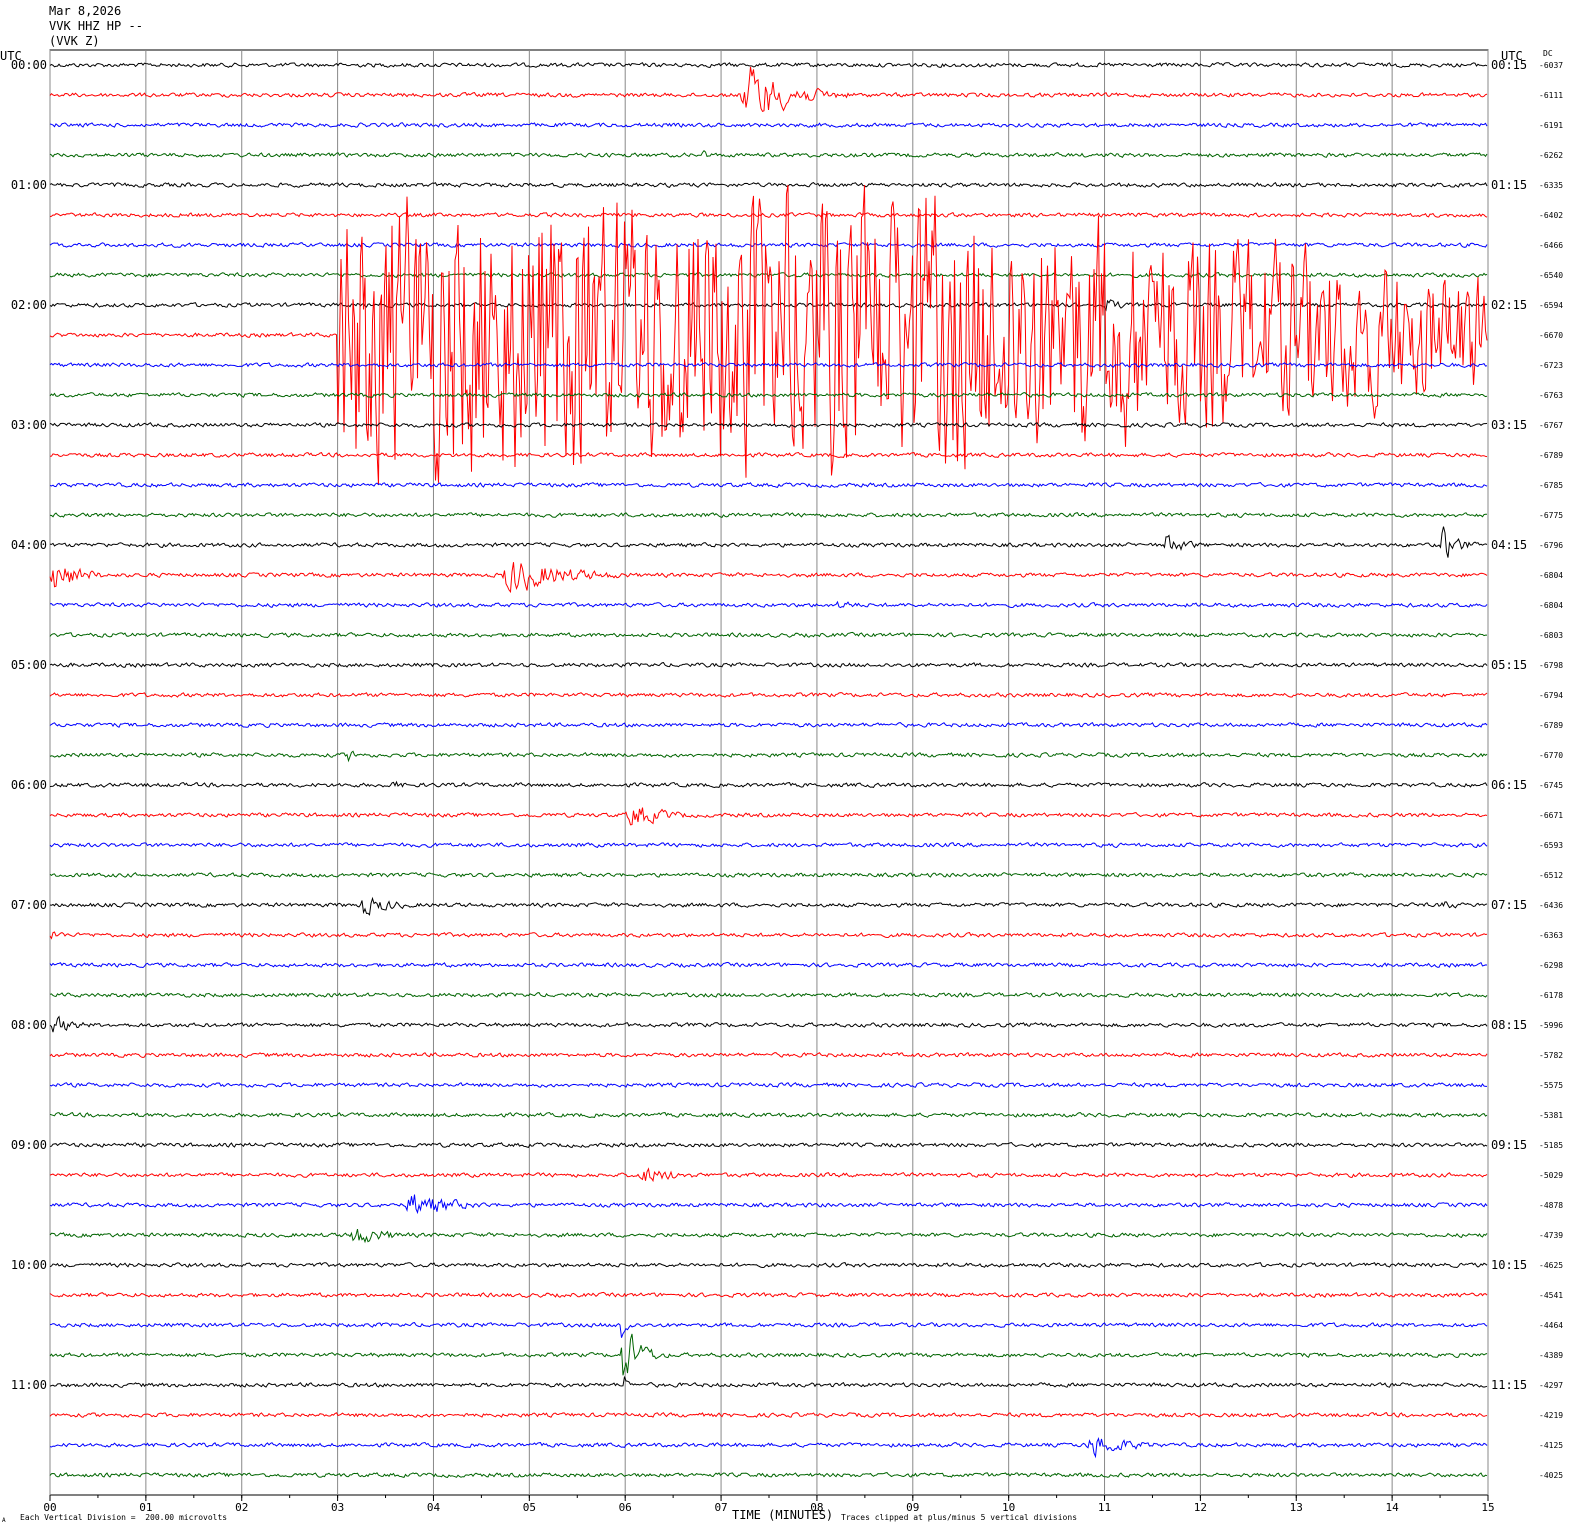 The width and height of the screenshot is (1570, 1534). I want to click on header-date: Mar 8,2026, so click(85, 11).